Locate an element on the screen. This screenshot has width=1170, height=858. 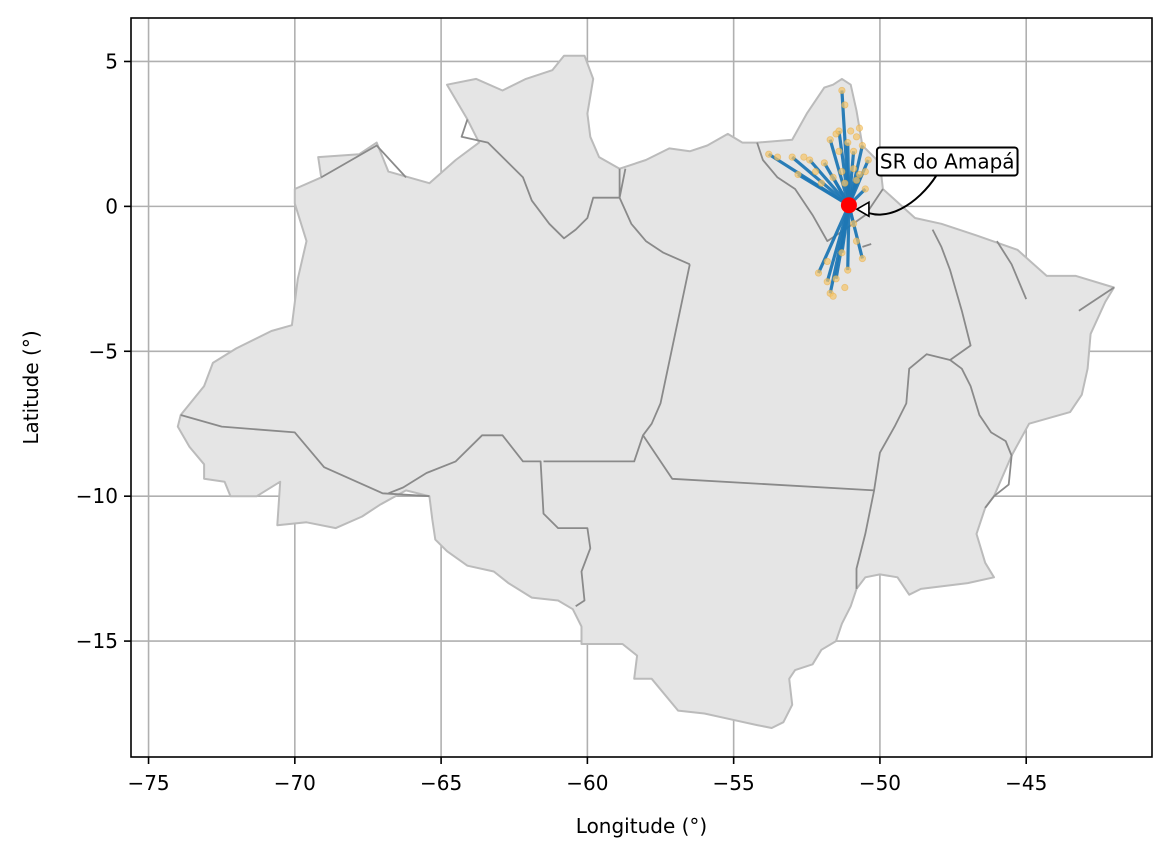
x-tick-label: −55 is located at coordinates (734, 783).